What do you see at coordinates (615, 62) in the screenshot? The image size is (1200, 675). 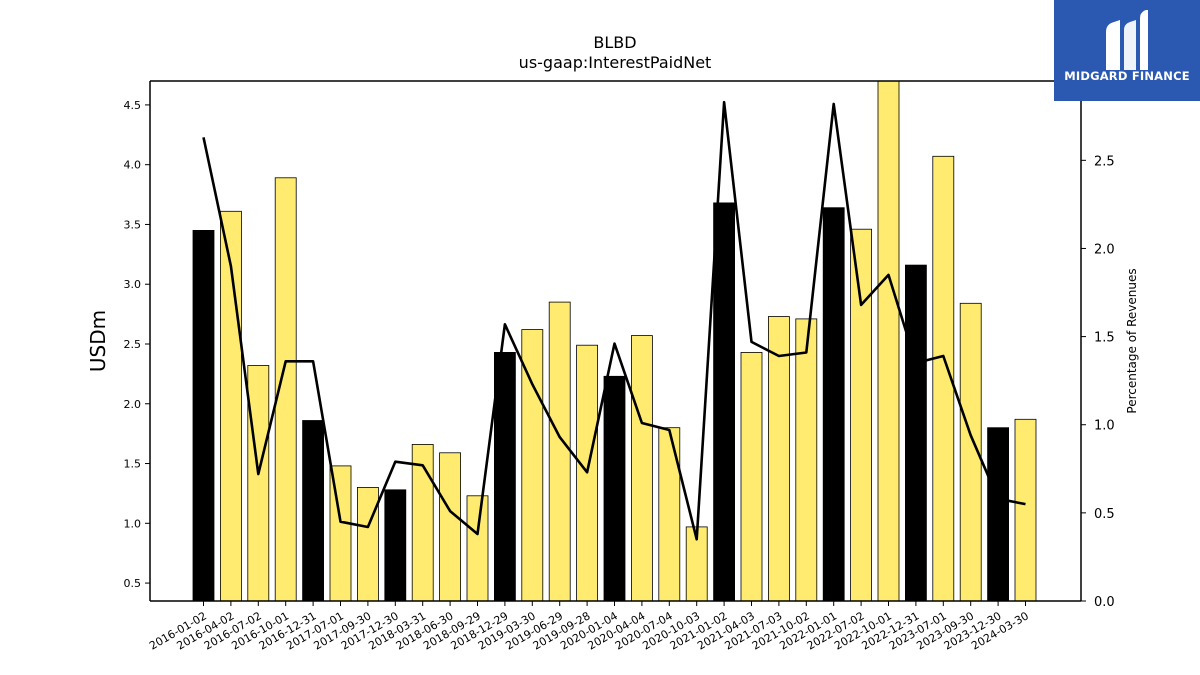 I see `chart-subtitle: us-gaap:InterestPaidNet` at bounding box center [615, 62].